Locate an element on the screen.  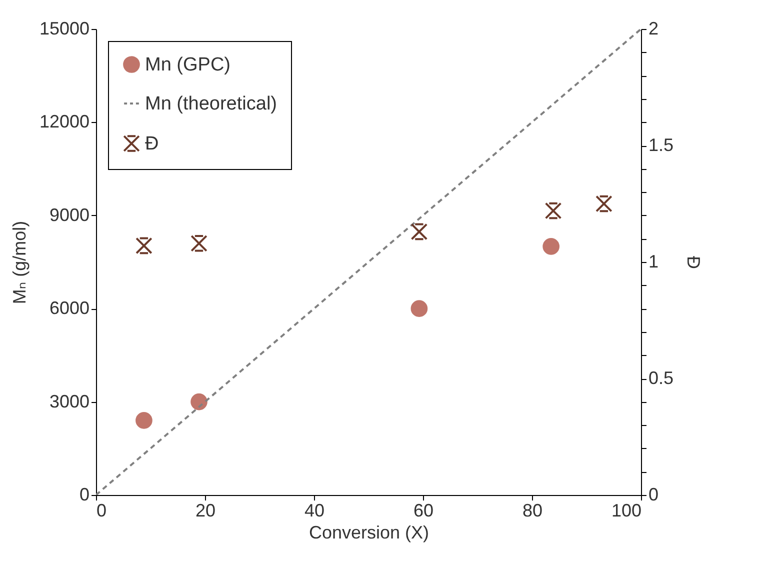
x-tick-label: 20 is located at coordinates (205, 510).